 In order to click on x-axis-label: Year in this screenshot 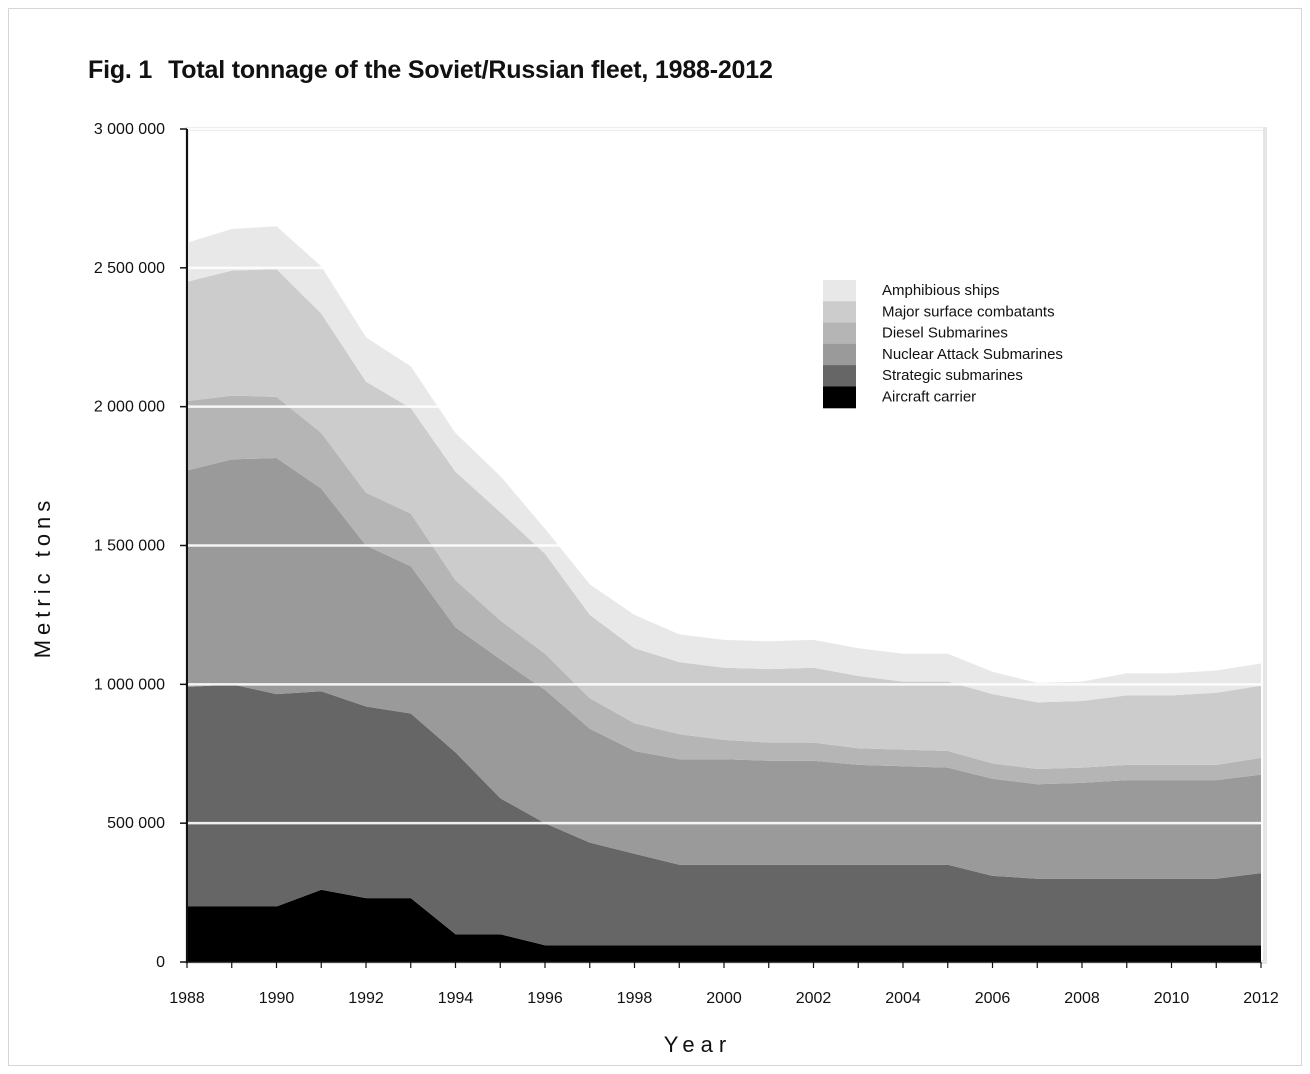, I will do `click(698, 1044)`.